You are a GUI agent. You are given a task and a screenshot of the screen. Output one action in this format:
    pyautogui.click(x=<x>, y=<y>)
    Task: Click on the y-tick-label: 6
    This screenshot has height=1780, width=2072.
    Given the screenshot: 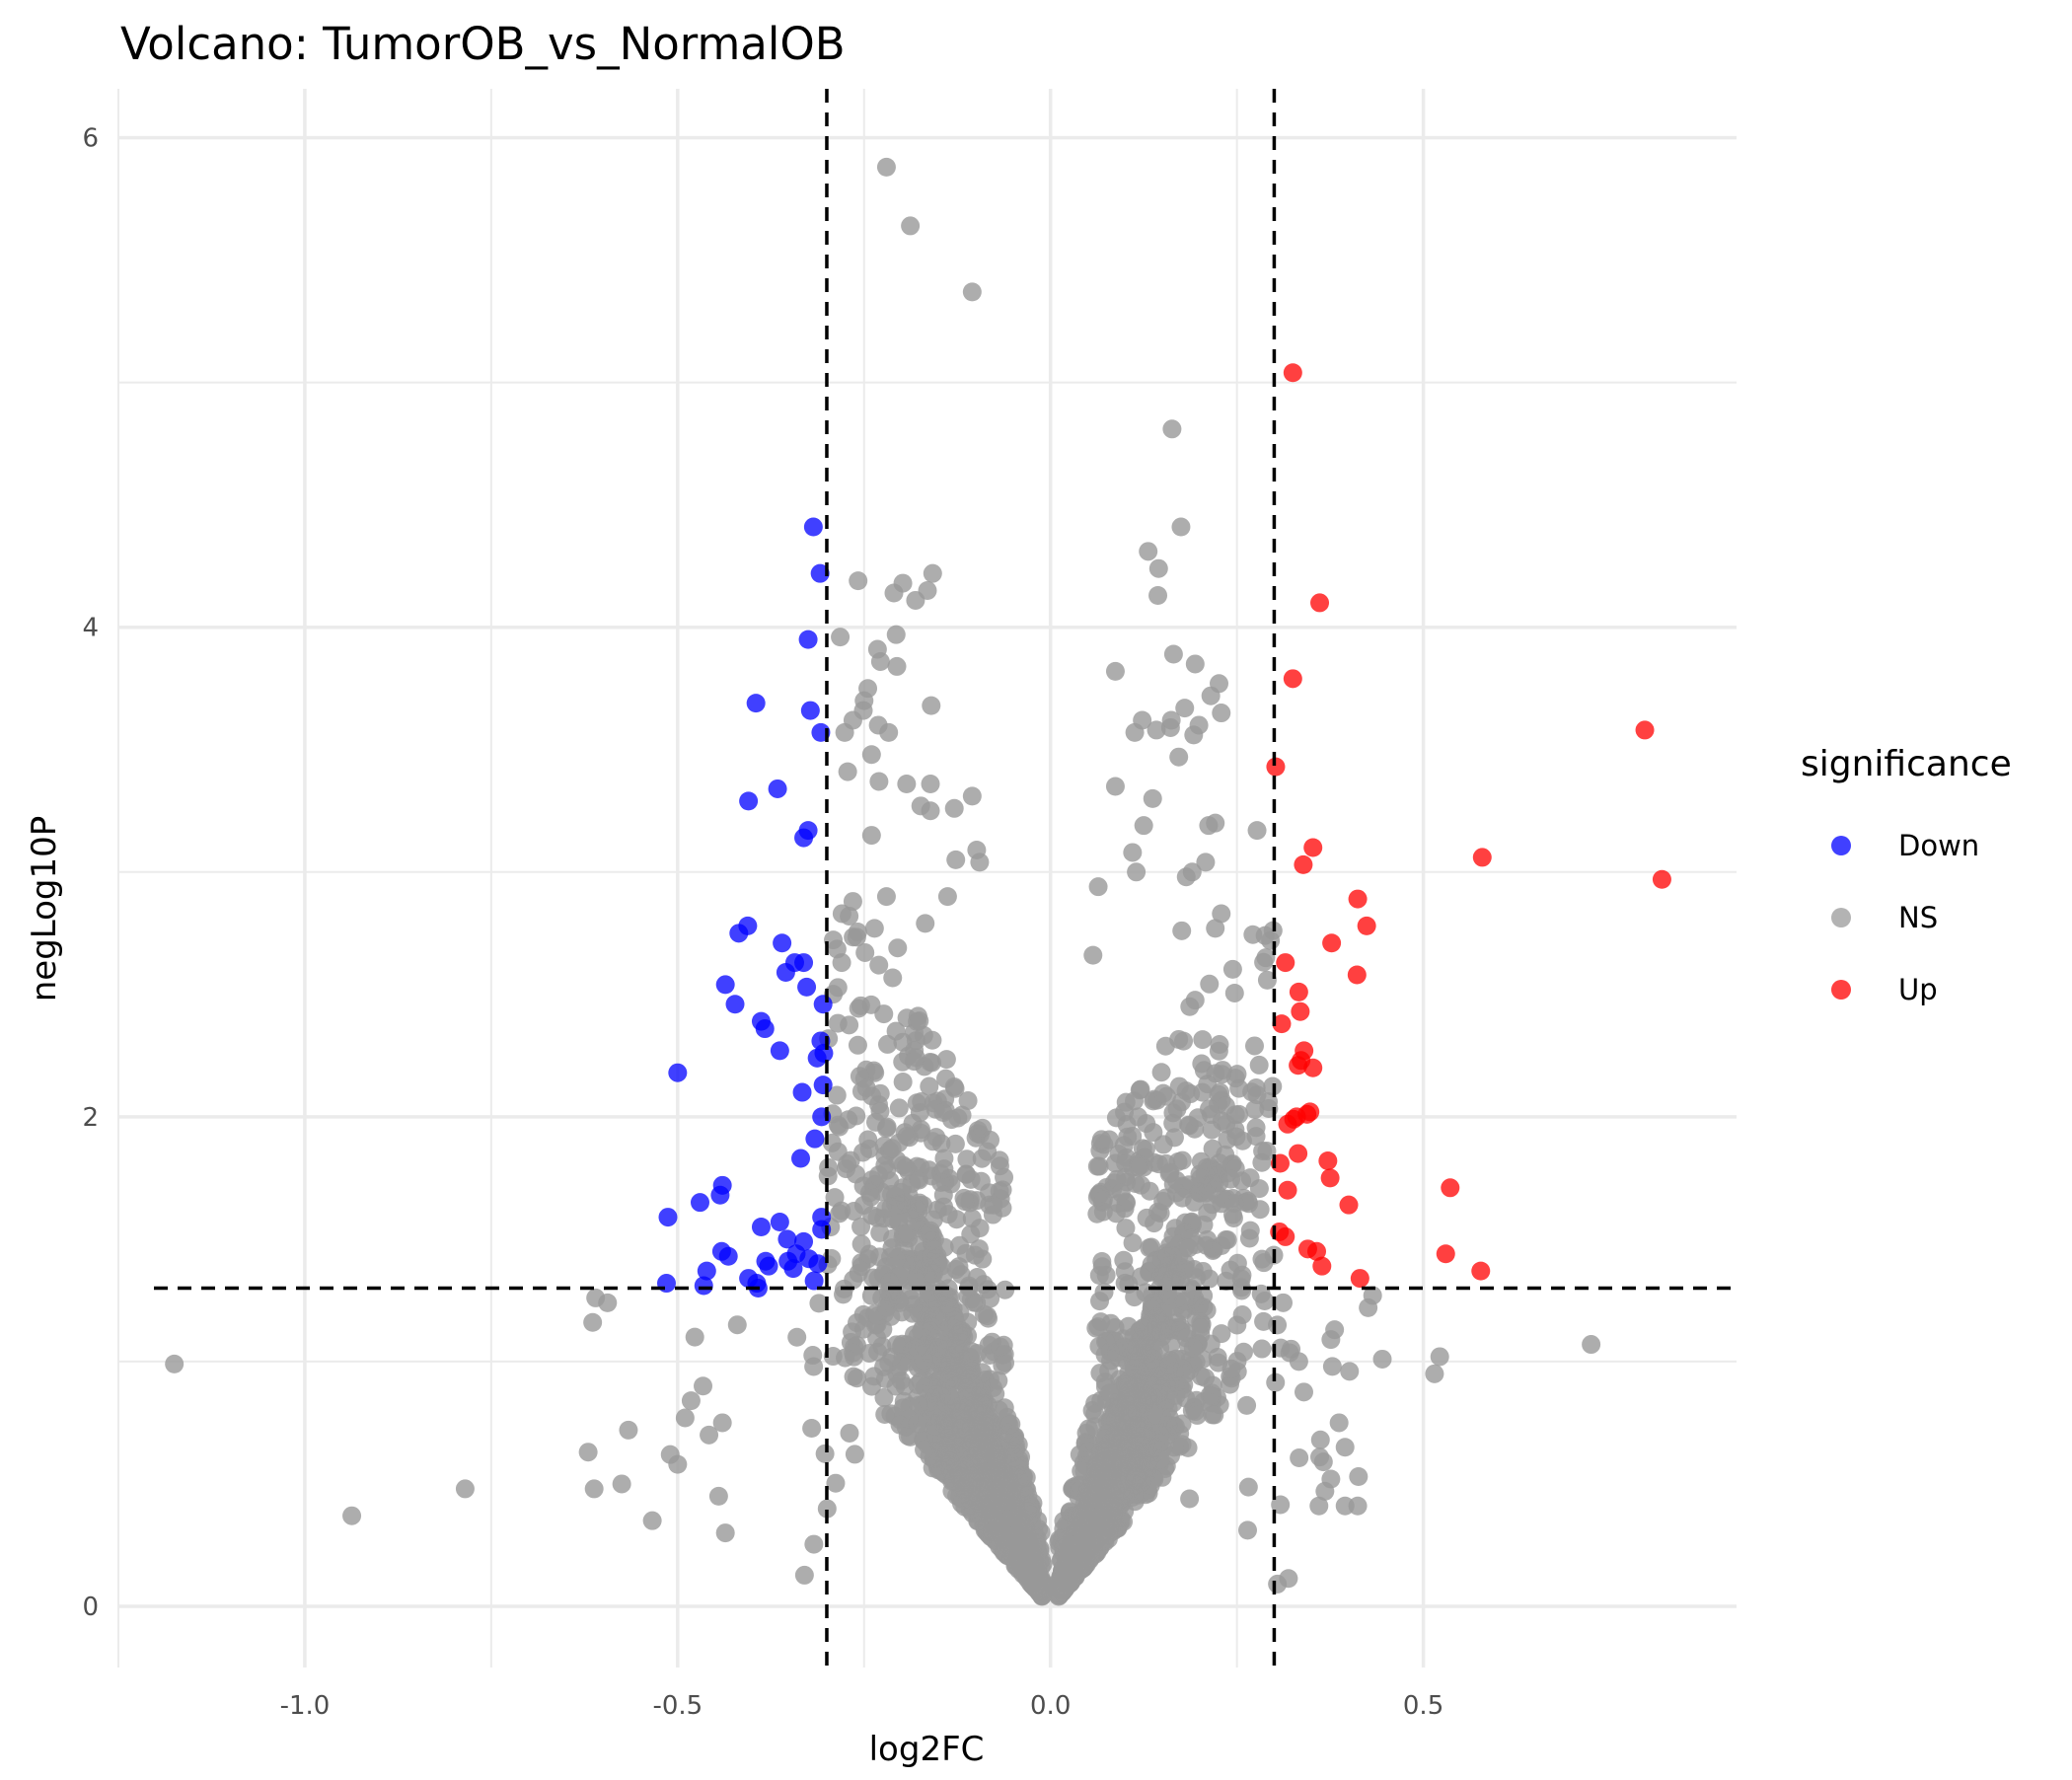 What is the action you would take?
    pyautogui.click(x=91, y=139)
    